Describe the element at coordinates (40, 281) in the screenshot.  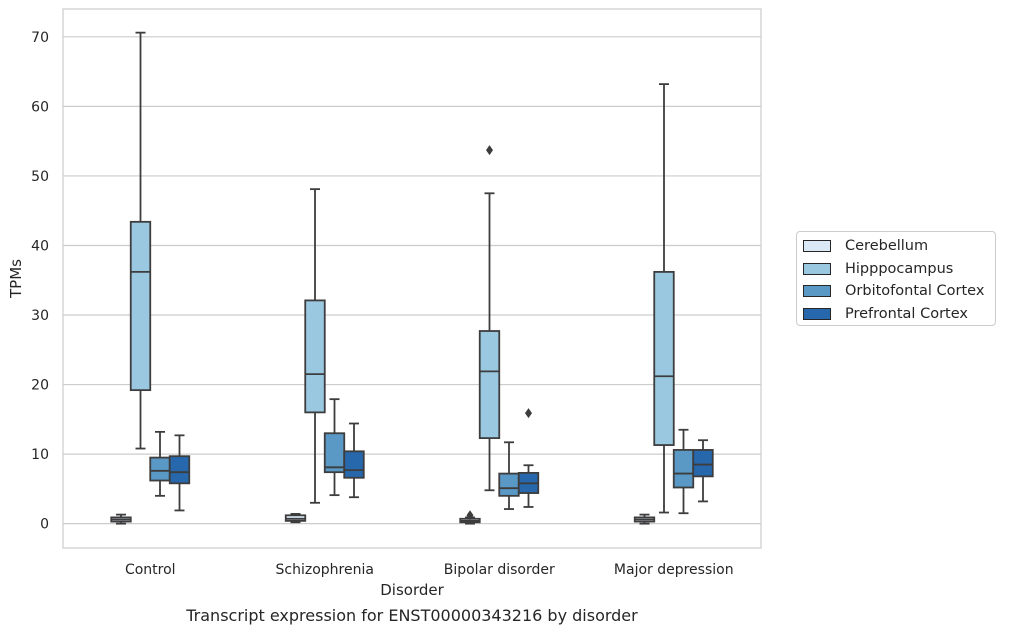
I see `y-ticks: 0 10 20 30 40 50 60 70` at that location.